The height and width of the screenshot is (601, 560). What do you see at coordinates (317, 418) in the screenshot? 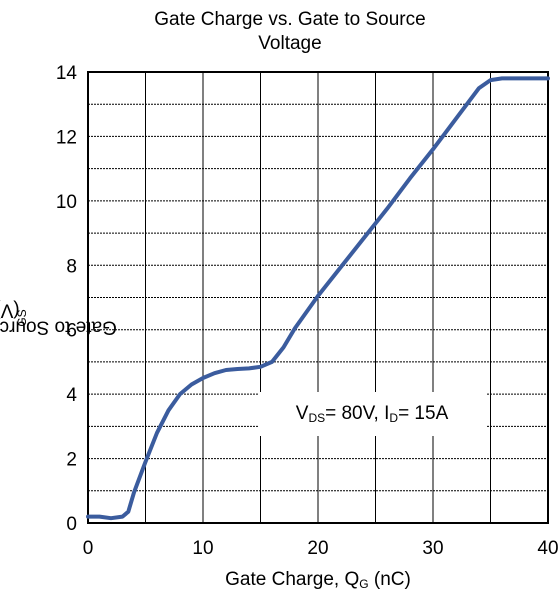
I see `annotation-sub-1: DS` at bounding box center [317, 418].